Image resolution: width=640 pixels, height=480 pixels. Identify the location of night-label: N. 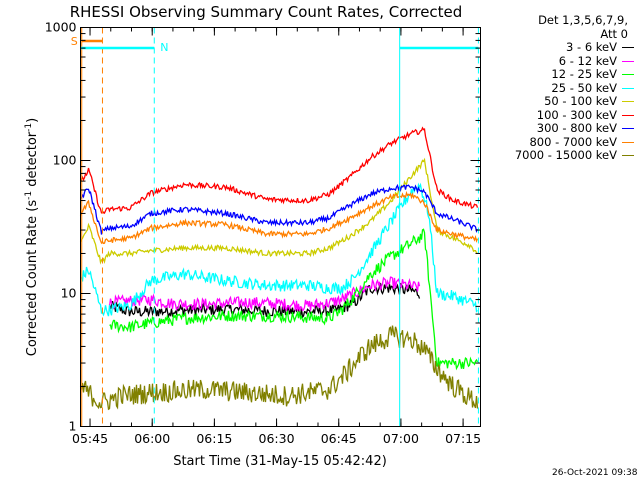
(164, 47).